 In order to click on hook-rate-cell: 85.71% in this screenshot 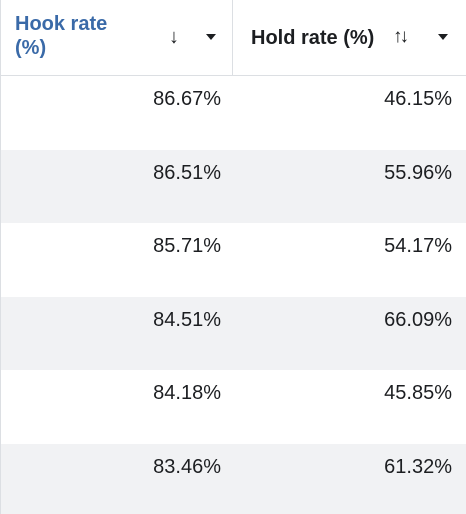, I will do `click(187, 246)`.